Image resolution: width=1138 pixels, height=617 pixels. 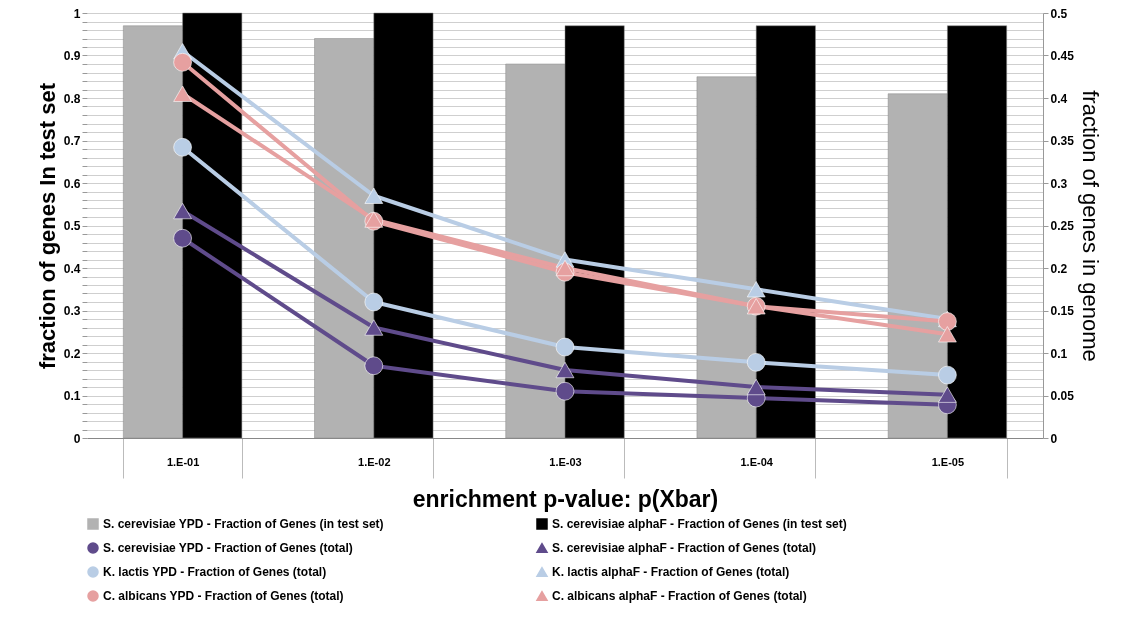 I want to click on legend-label: K. lactis YPD - Fraction of Genes (total), so click(x=215, y=572).